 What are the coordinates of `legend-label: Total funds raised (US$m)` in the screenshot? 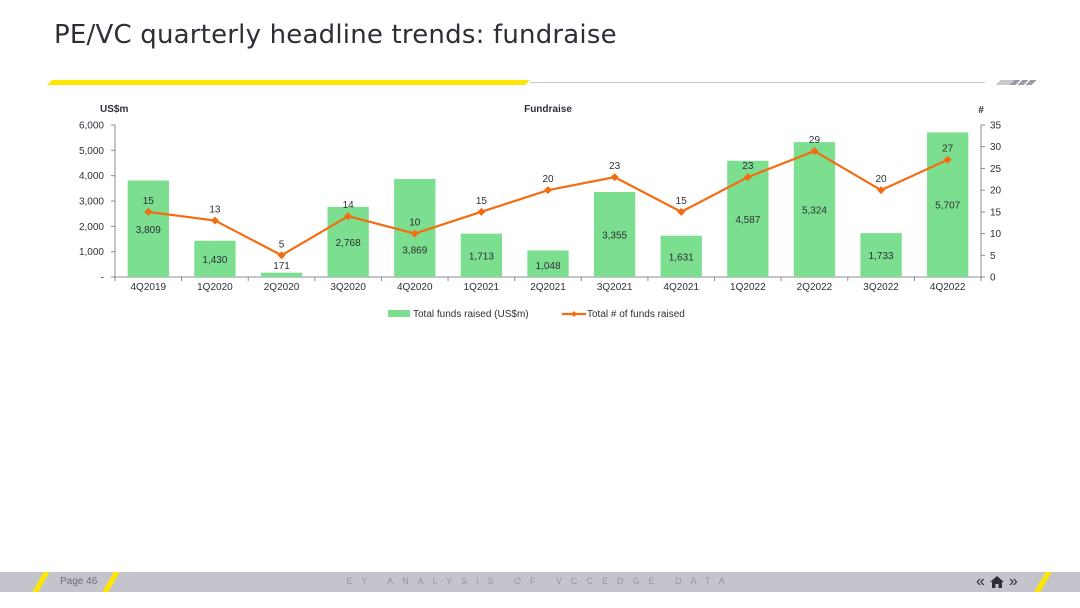 It's located at (471, 314).